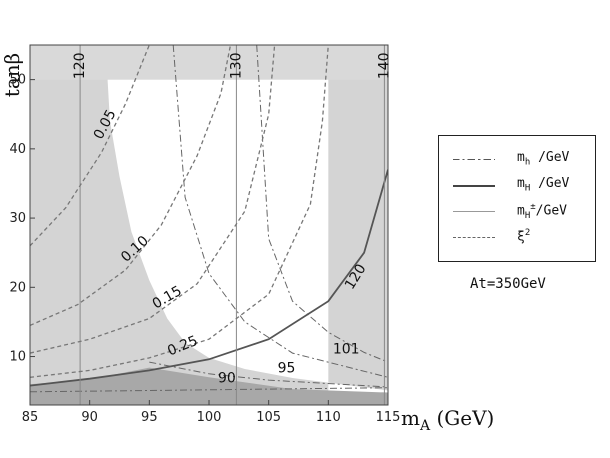 The image size is (610, 458). Describe the element at coordinates (89, 417) in the screenshot. I see `x-tick-label-90: 90` at that location.